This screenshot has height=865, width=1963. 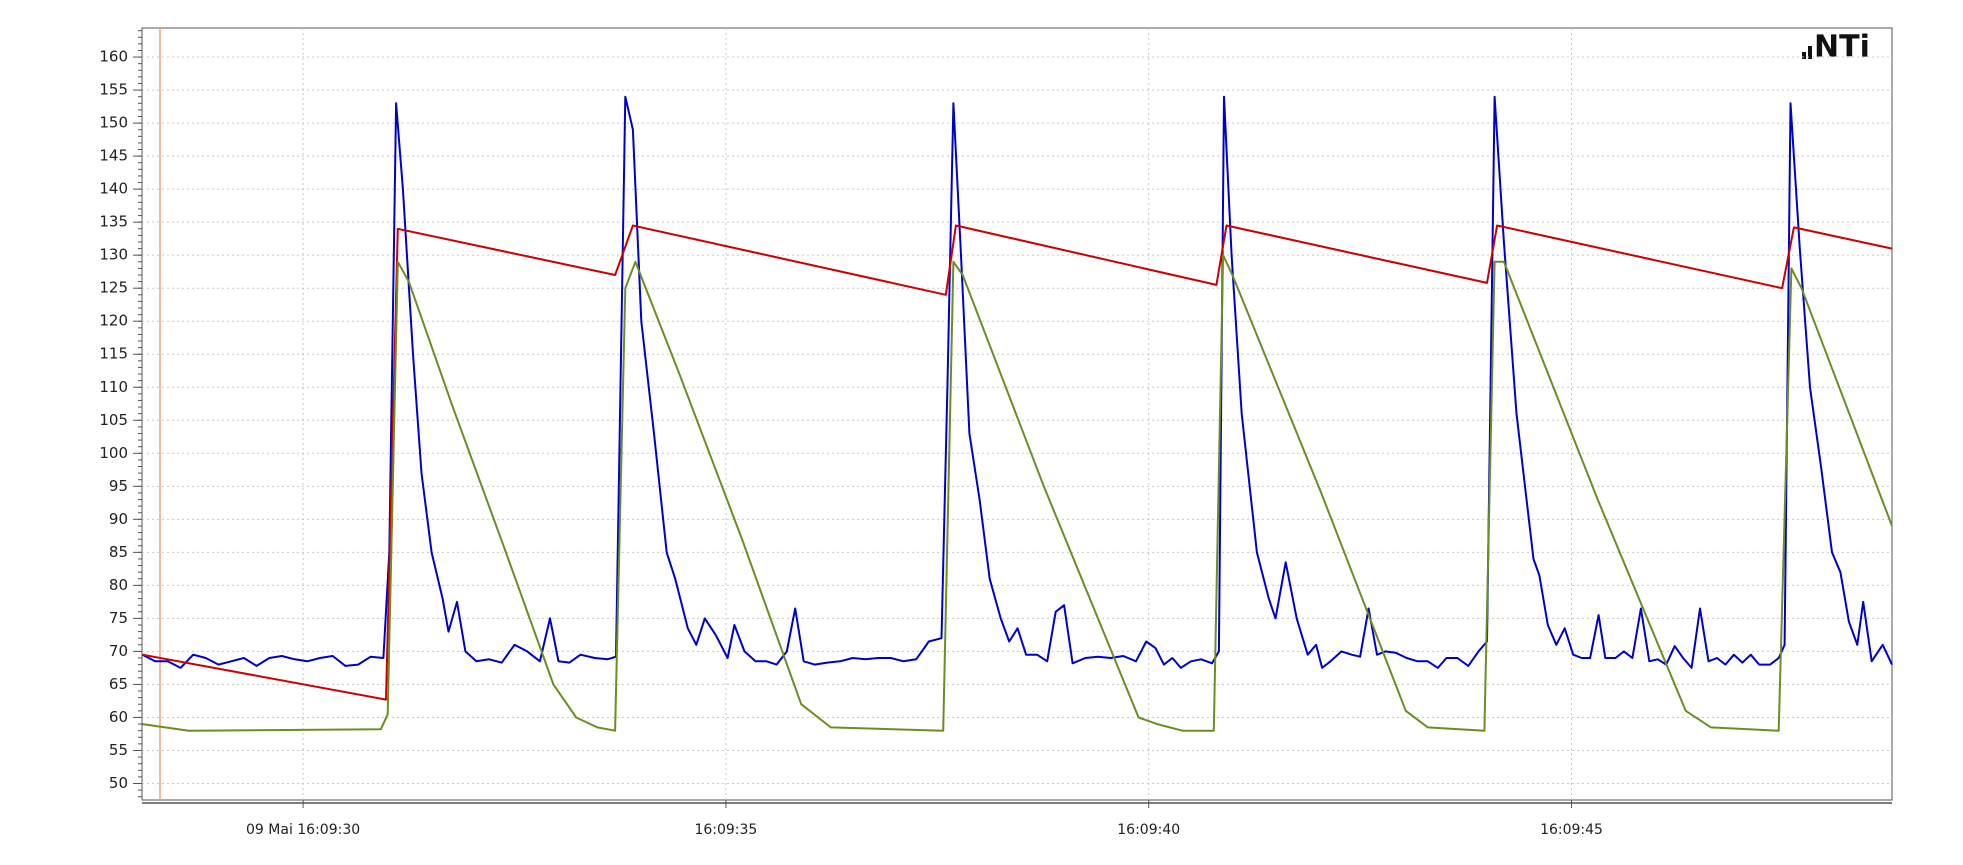 I want to click on y-tick-label: 70, so click(x=118, y=651).